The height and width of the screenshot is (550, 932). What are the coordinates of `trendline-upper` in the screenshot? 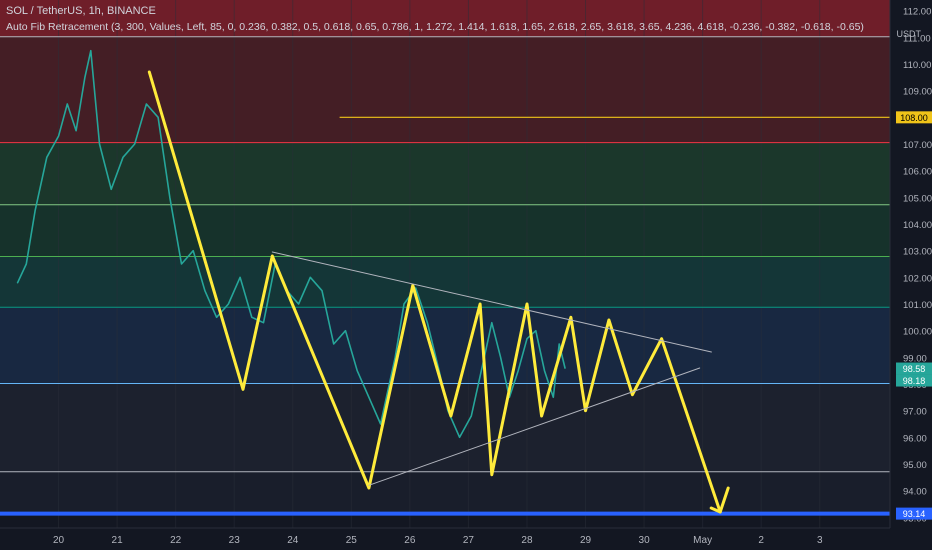 It's located at (491, 302).